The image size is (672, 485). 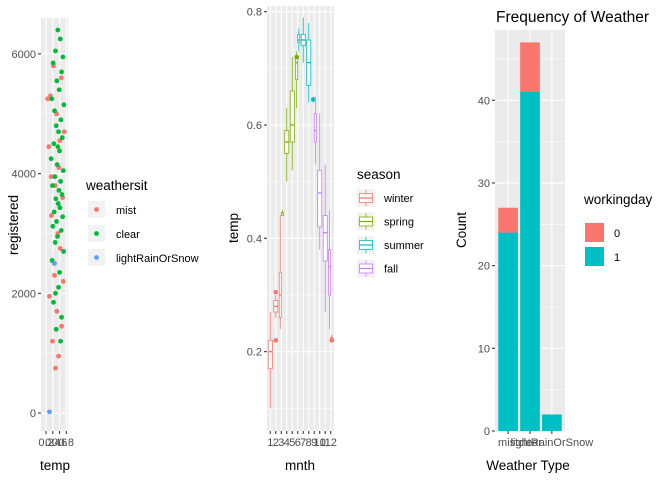 I want to click on bar-chart-title: Frequency of Weather, so click(x=572, y=17).